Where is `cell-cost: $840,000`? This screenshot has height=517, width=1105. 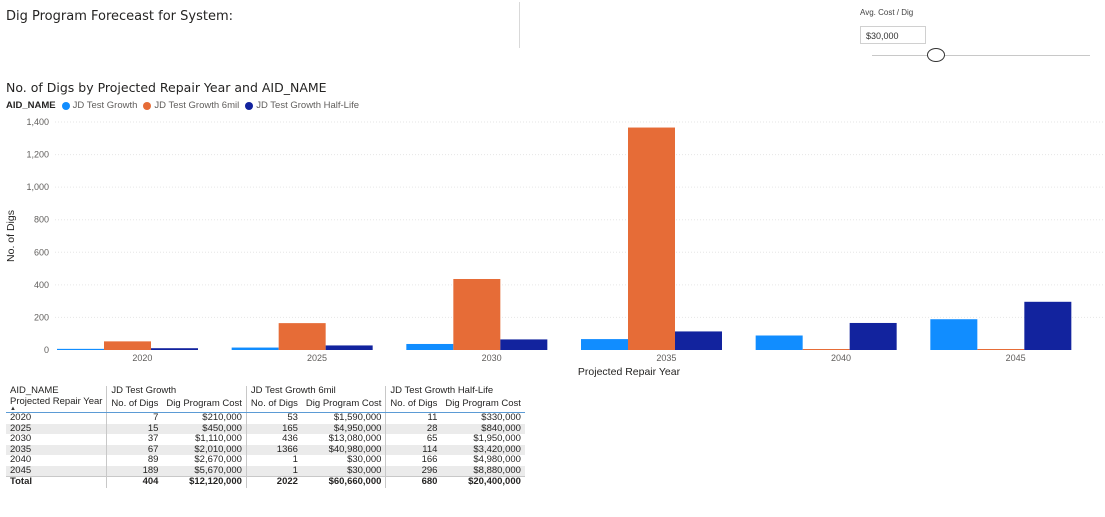 cell-cost: $840,000 is located at coordinates (483, 428).